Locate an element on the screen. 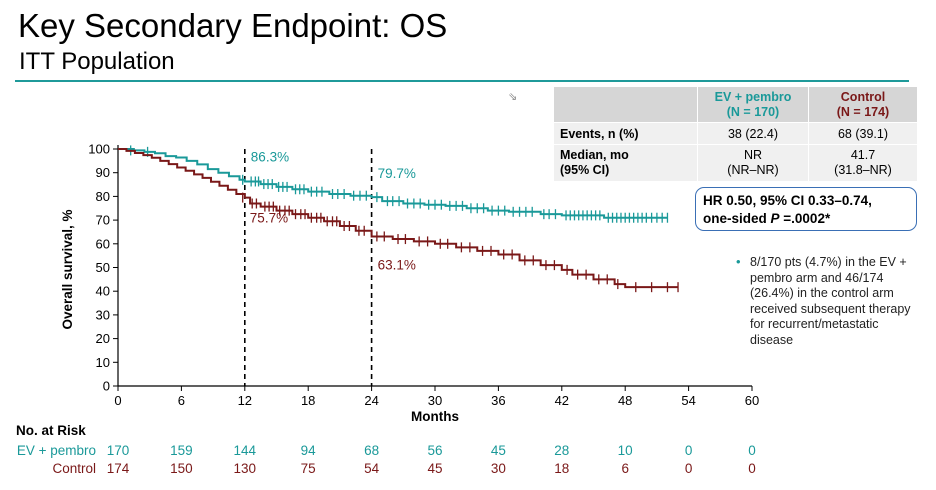 The image size is (936, 490). table-header-control: Control (N = 174) is located at coordinates (863, 104).